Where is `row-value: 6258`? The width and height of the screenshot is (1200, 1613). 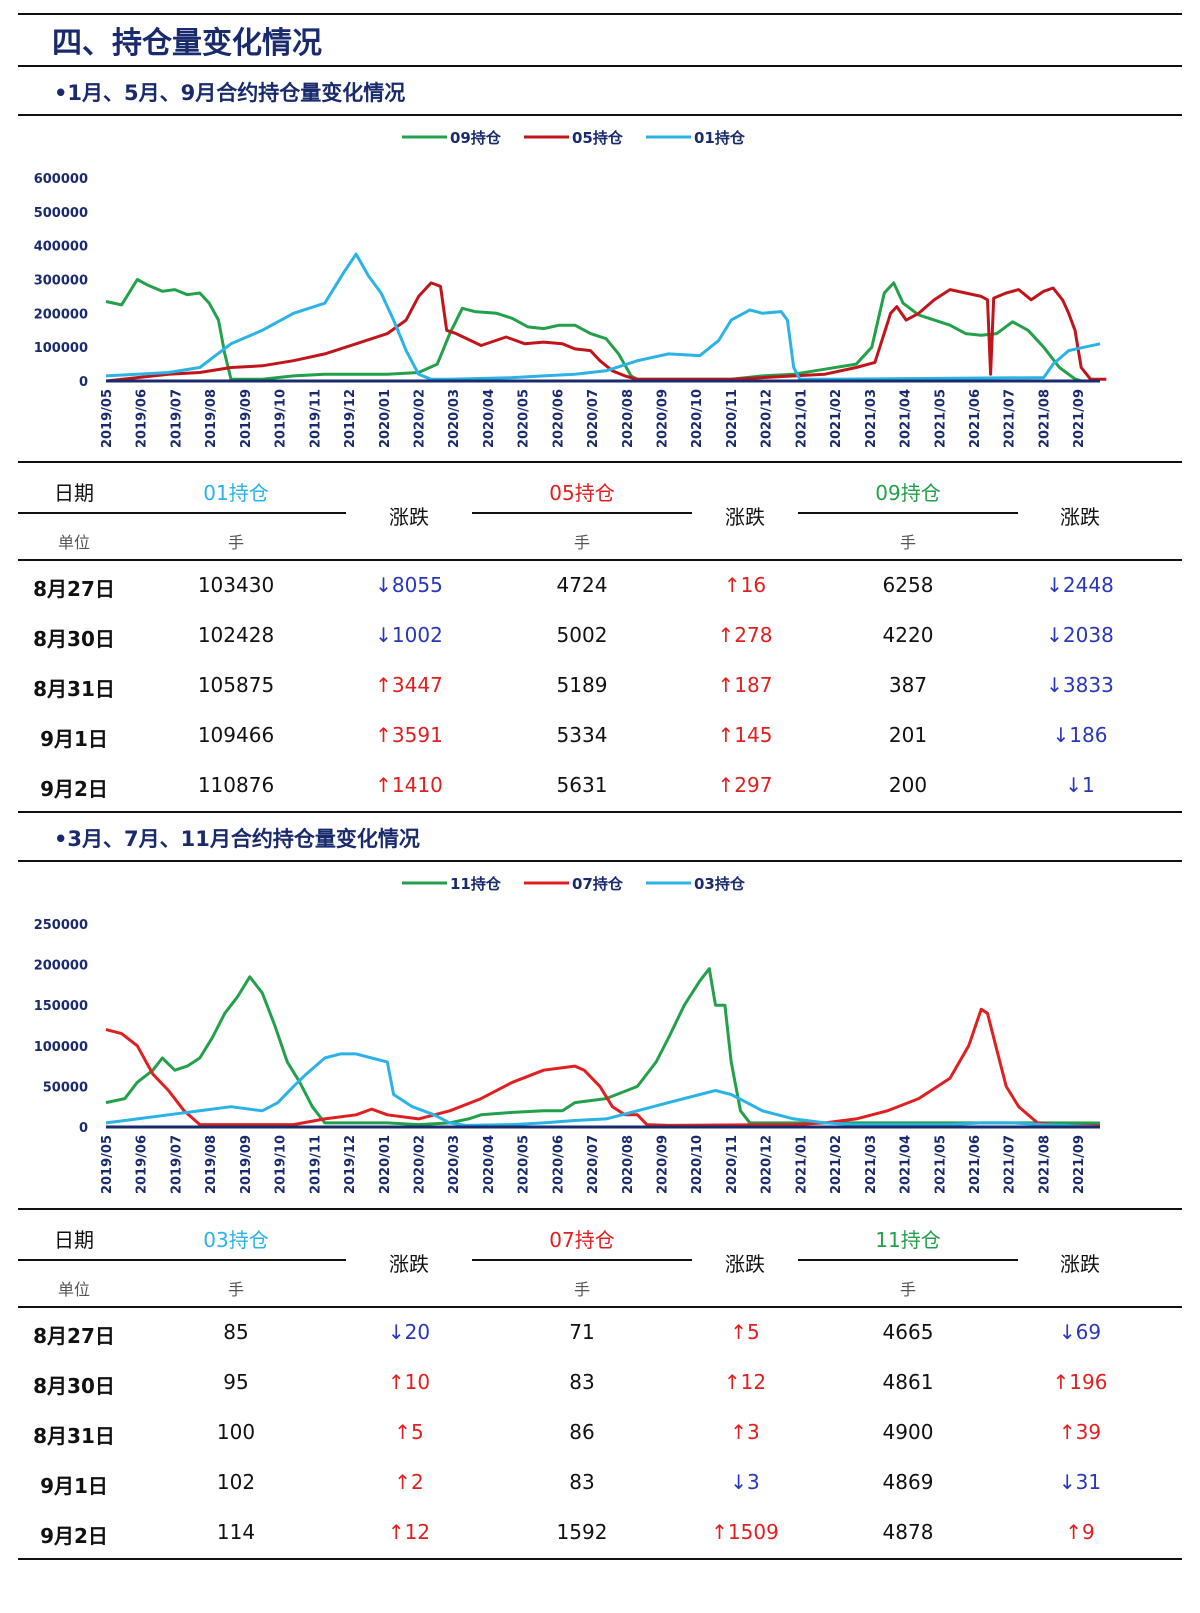
row-value: 6258 is located at coordinates (908, 585).